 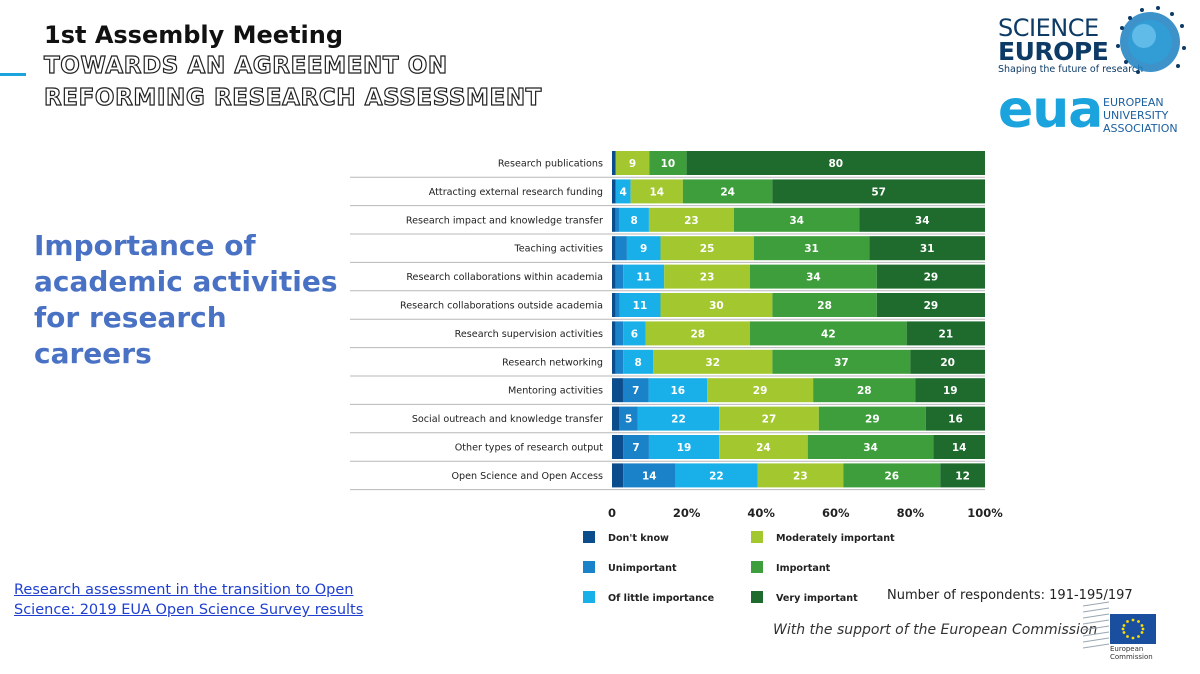 What do you see at coordinates (947, 363) in the screenshot?
I see `data-label: 20` at bounding box center [947, 363].